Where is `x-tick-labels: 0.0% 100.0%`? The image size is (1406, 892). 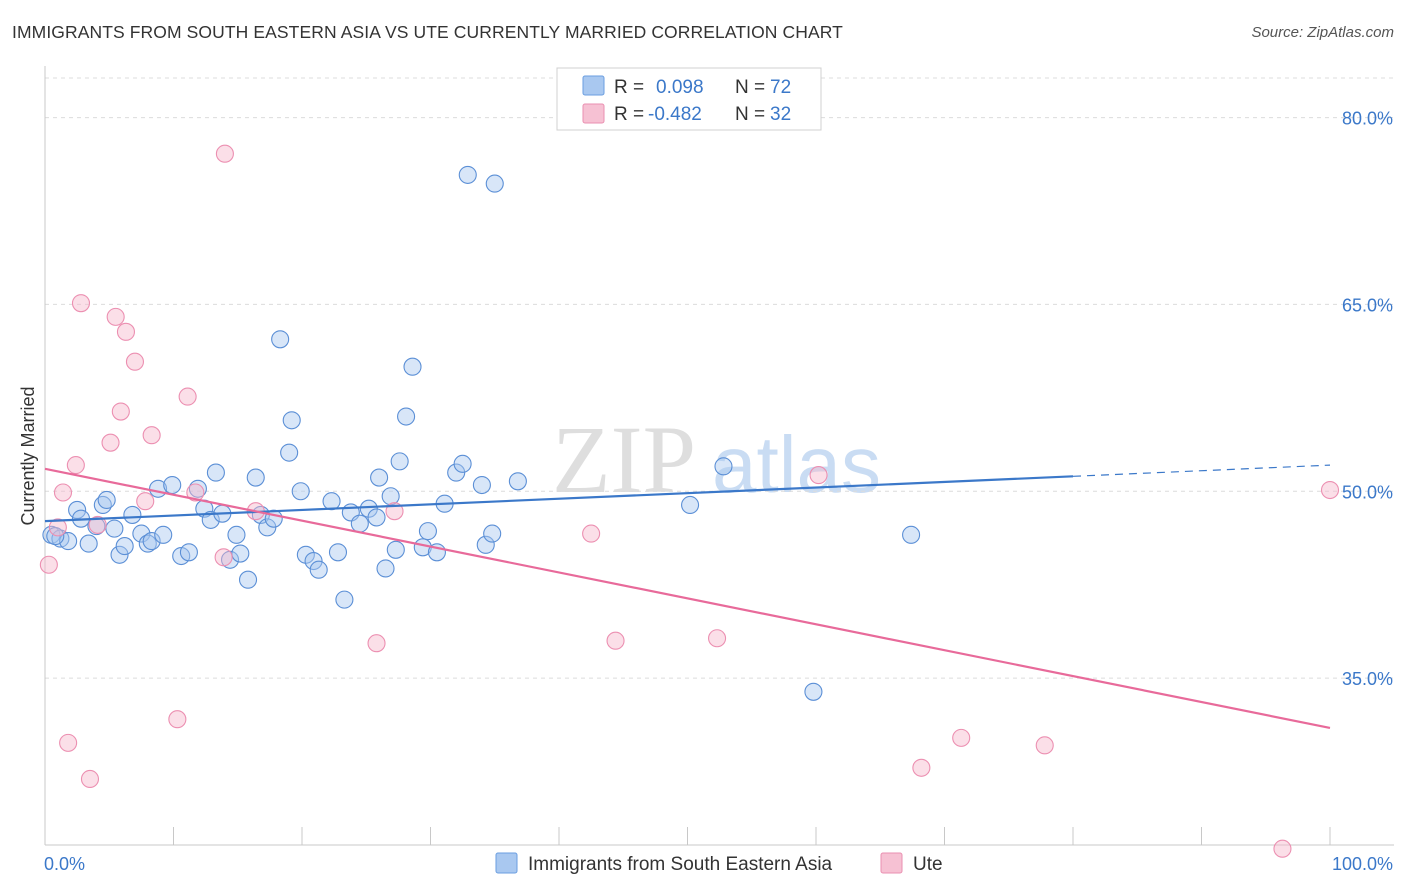 x-tick-labels: 0.0% 100.0% is located at coordinates (718, 864).